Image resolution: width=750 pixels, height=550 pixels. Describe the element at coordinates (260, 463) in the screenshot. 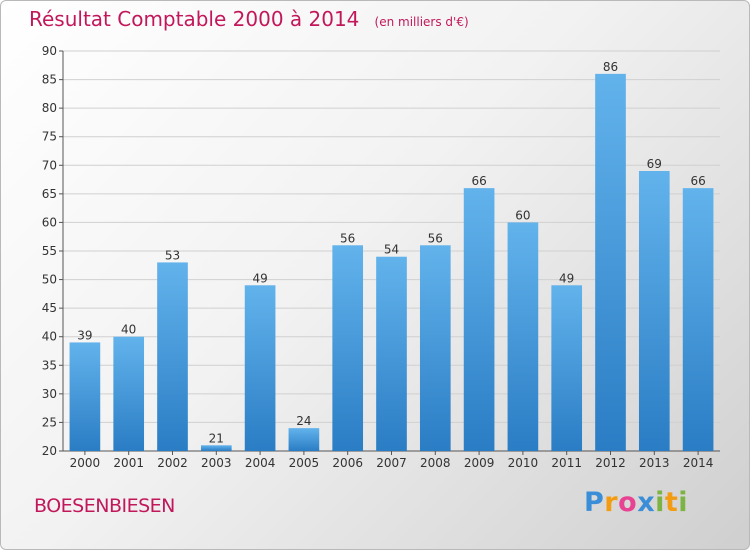

I see `x-tick-label: 2004` at that location.